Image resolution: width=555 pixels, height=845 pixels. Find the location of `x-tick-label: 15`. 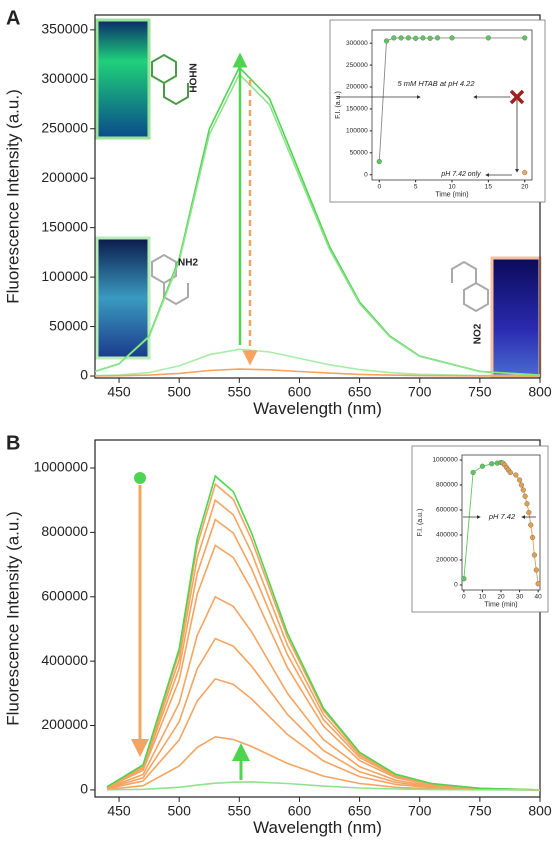

x-tick-label: 15 is located at coordinates (489, 187).